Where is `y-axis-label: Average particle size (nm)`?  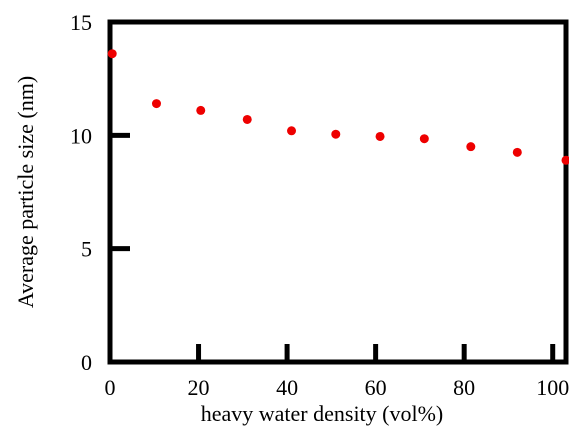 y-axis-label: Average particle size (nm) is located at coordinates (25, 192).